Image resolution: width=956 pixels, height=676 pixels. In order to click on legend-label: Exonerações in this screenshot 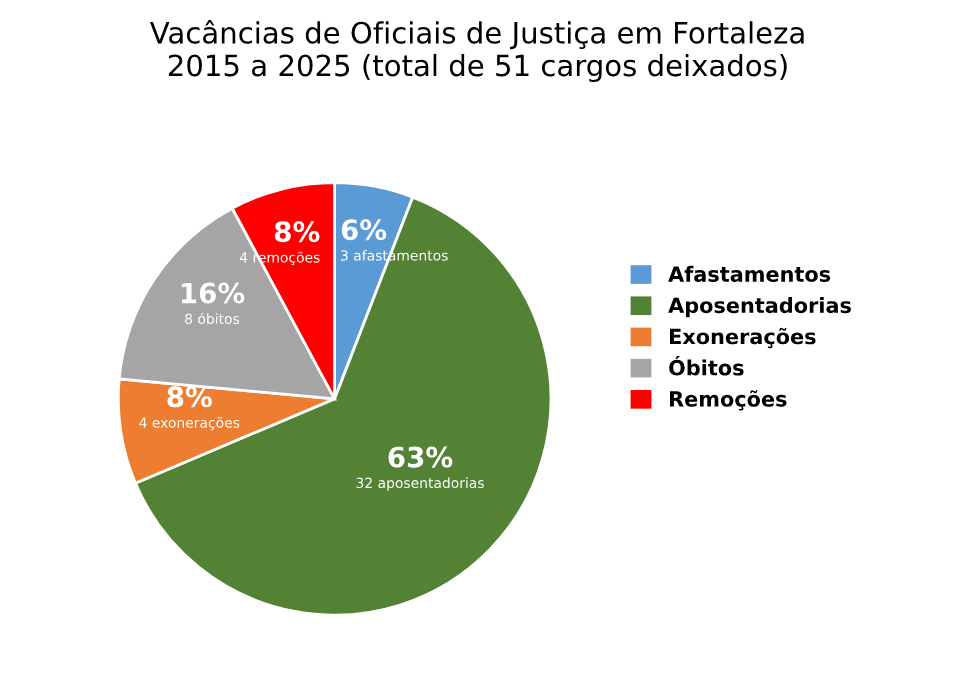, I will do `click(743, 338)`.